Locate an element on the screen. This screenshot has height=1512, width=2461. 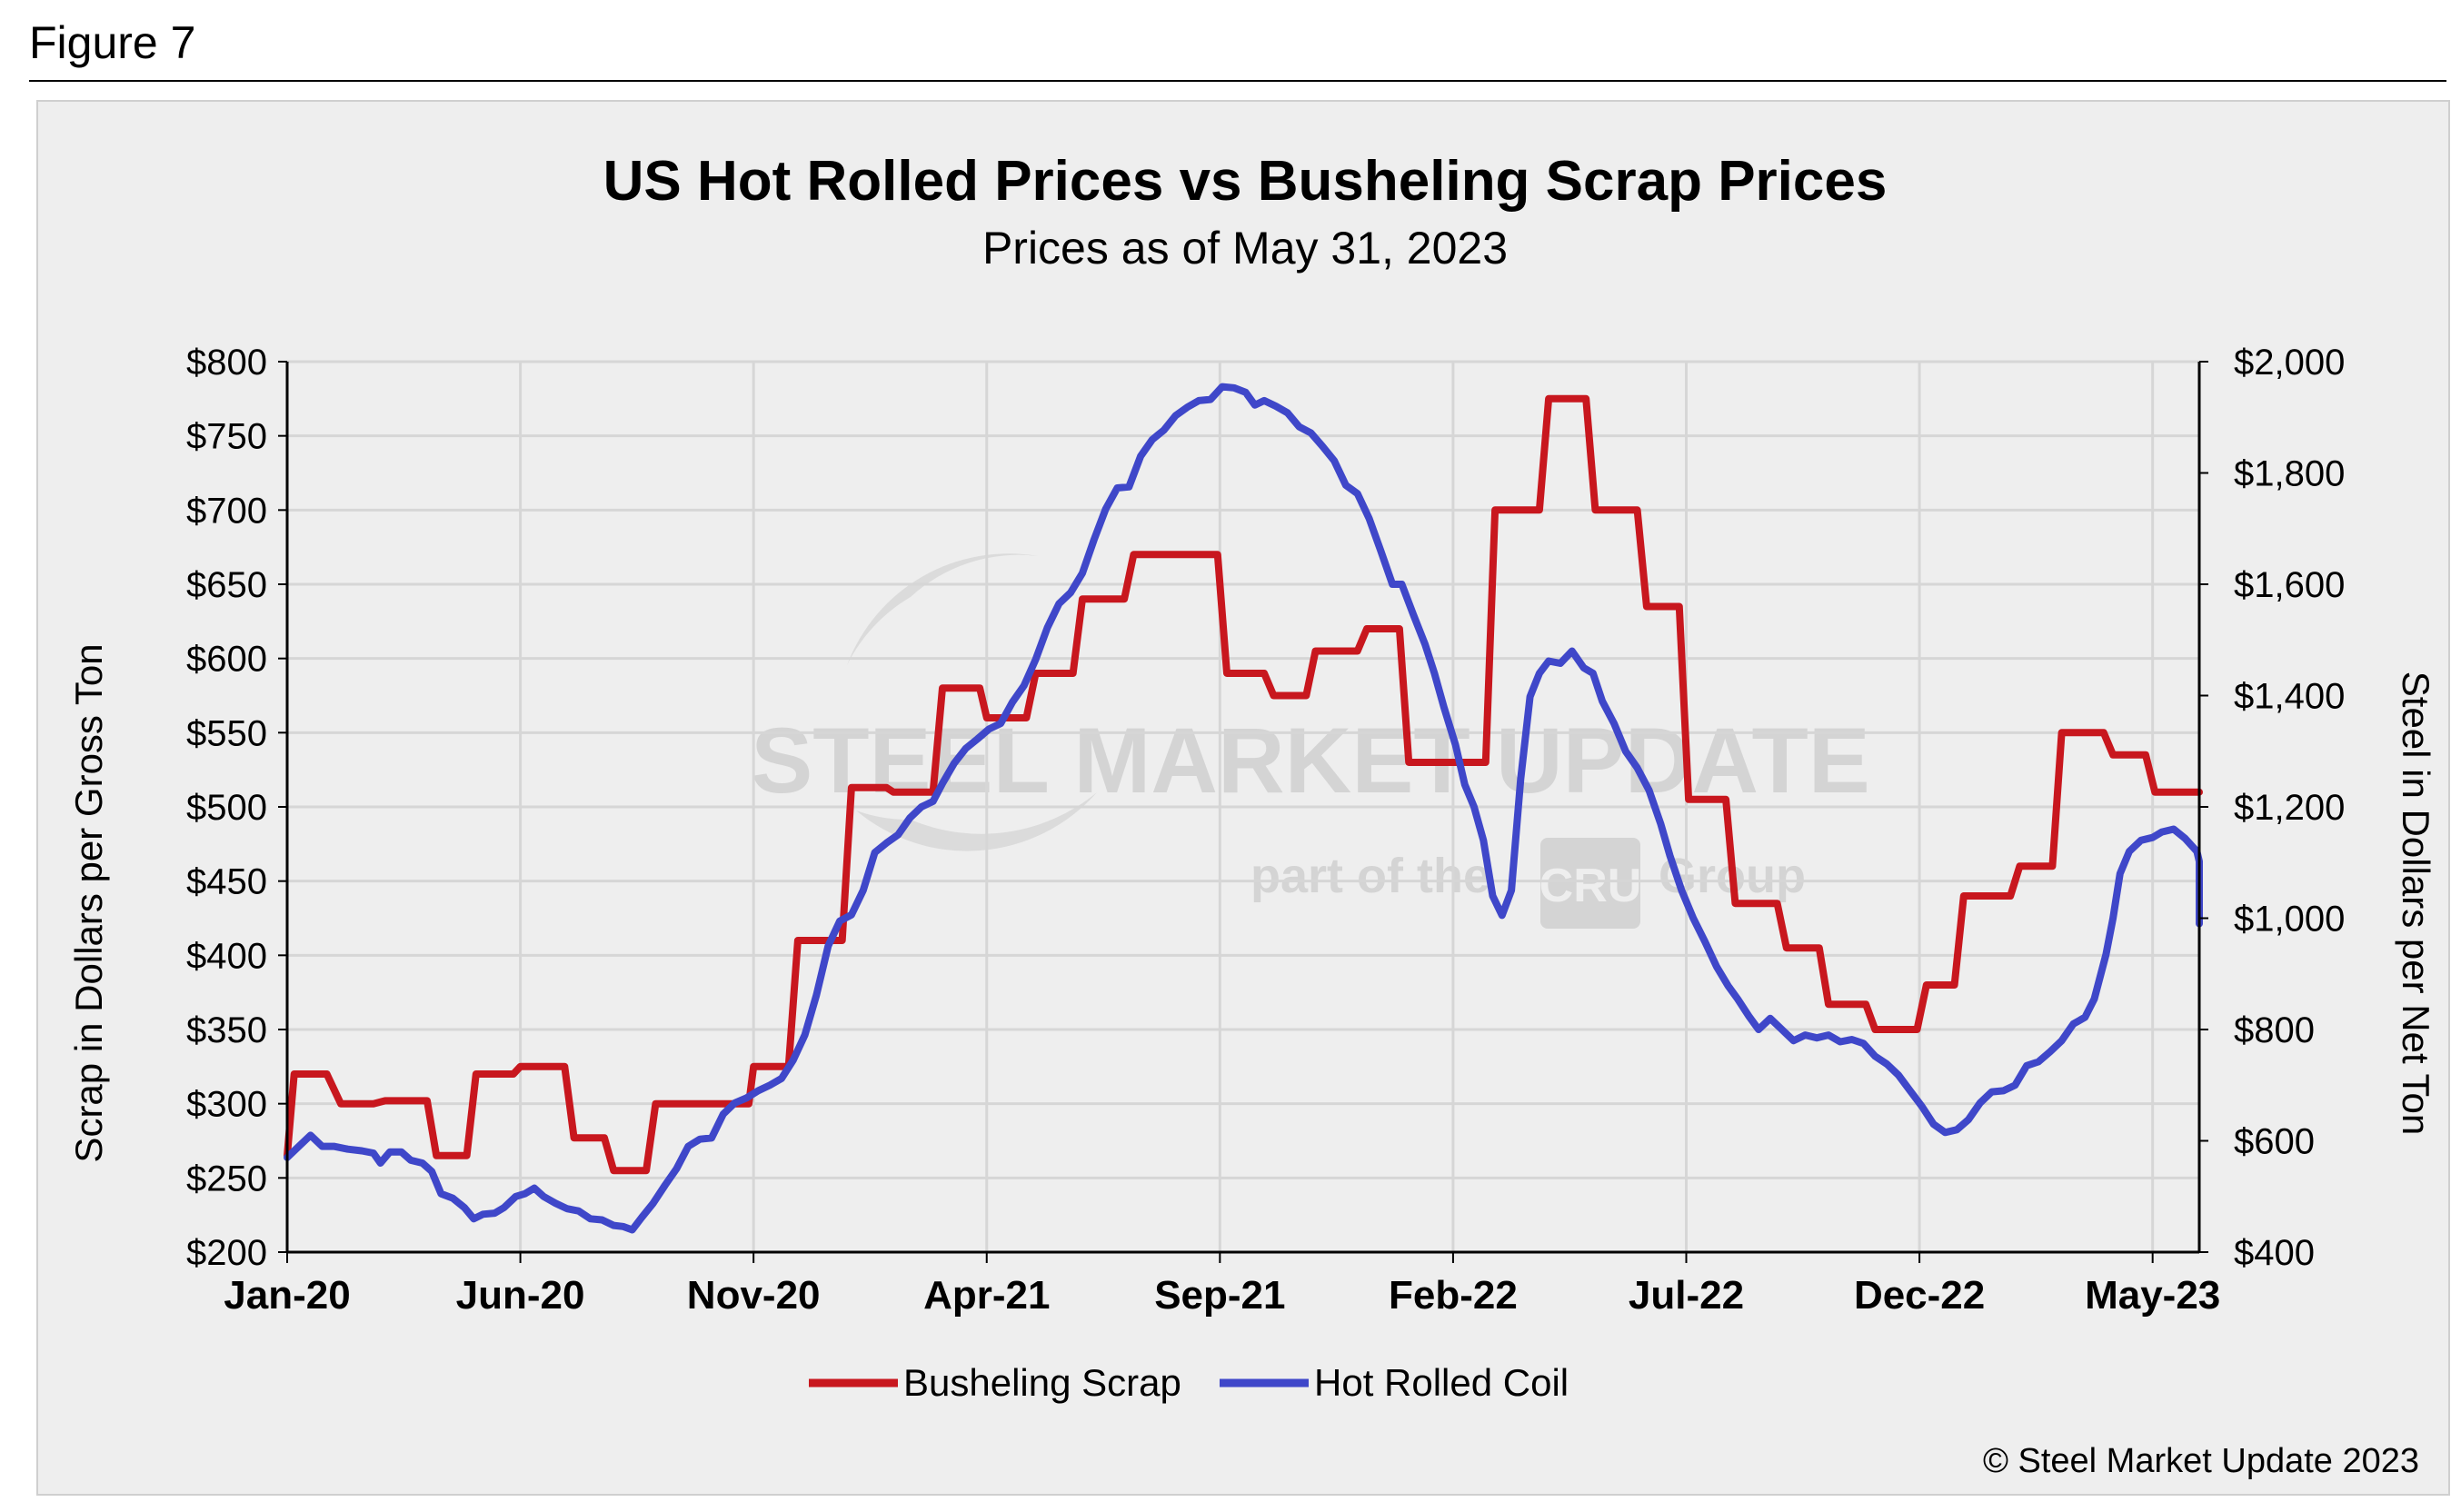
y-tick-label: $600 is located at coordinates (226, 660).